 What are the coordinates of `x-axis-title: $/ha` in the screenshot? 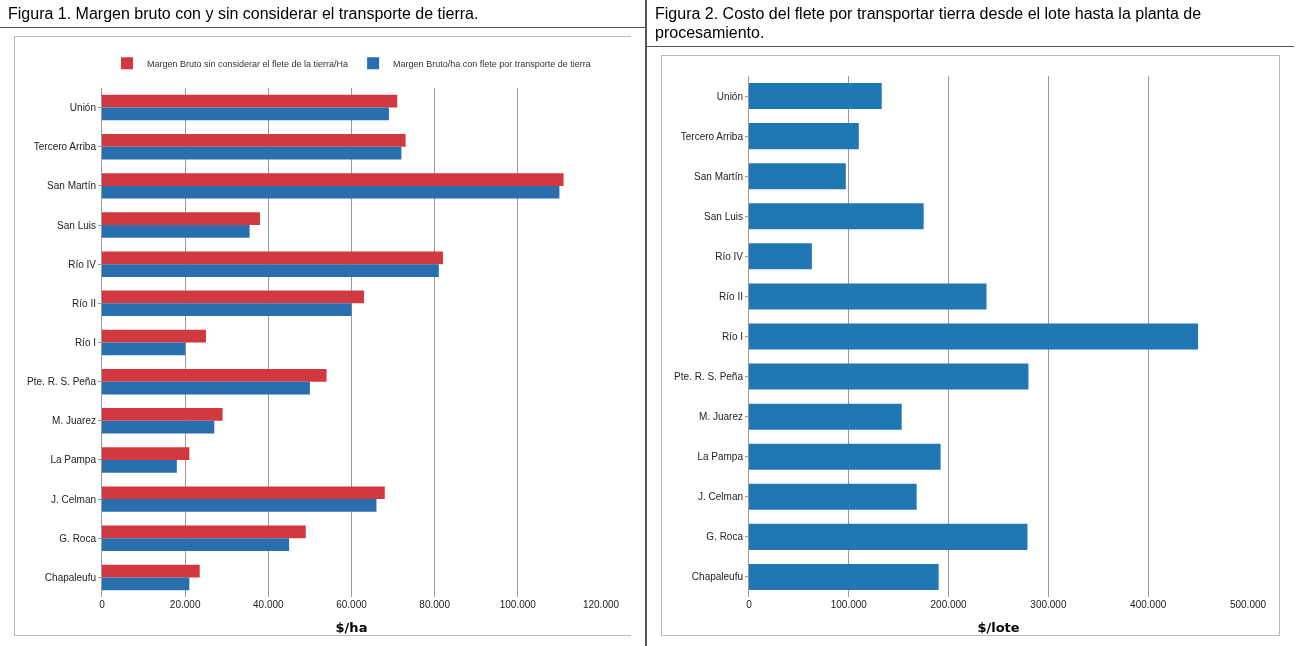 It's located at (351, 627).